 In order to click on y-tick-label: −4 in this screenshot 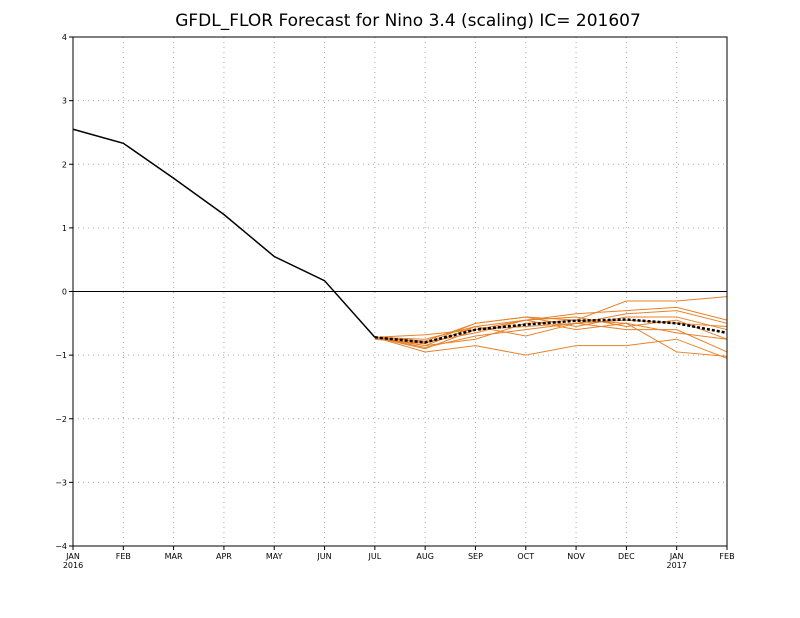, I will do `click(61, 546)`.